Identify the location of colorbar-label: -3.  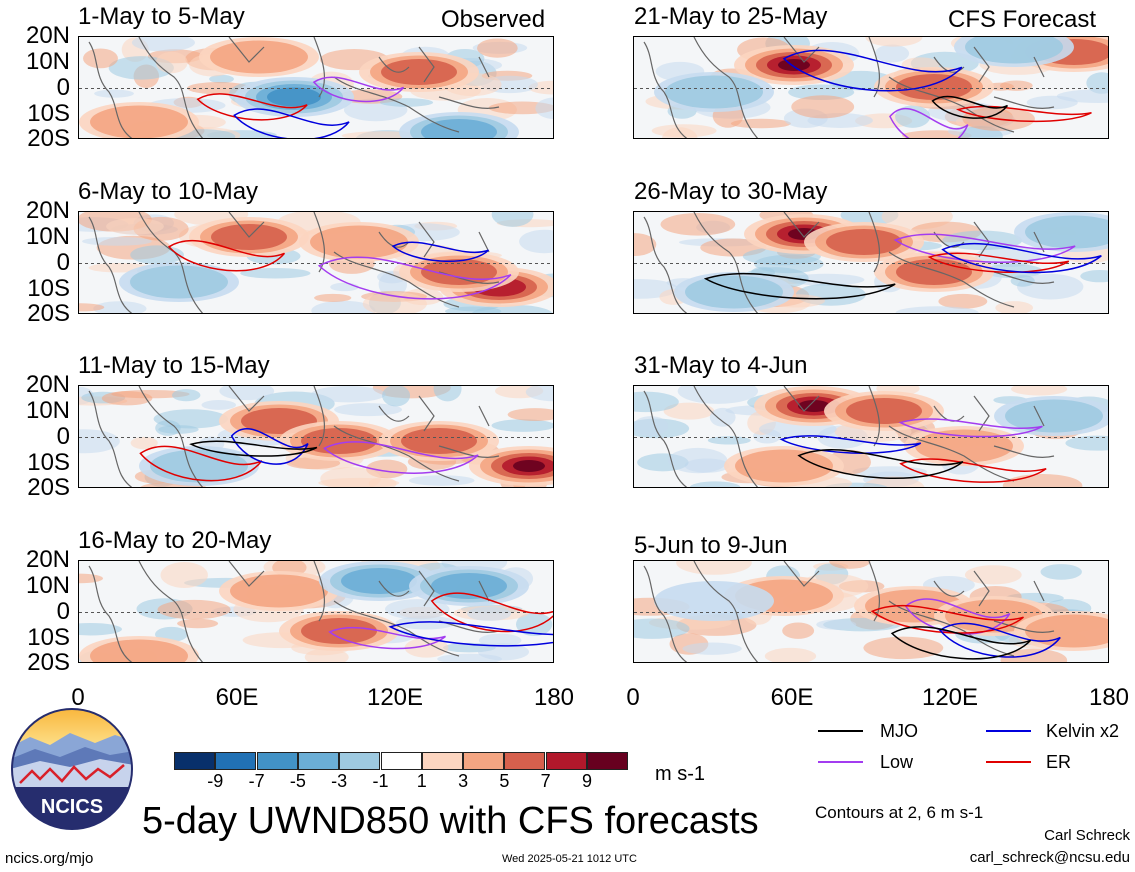
(339, 781).